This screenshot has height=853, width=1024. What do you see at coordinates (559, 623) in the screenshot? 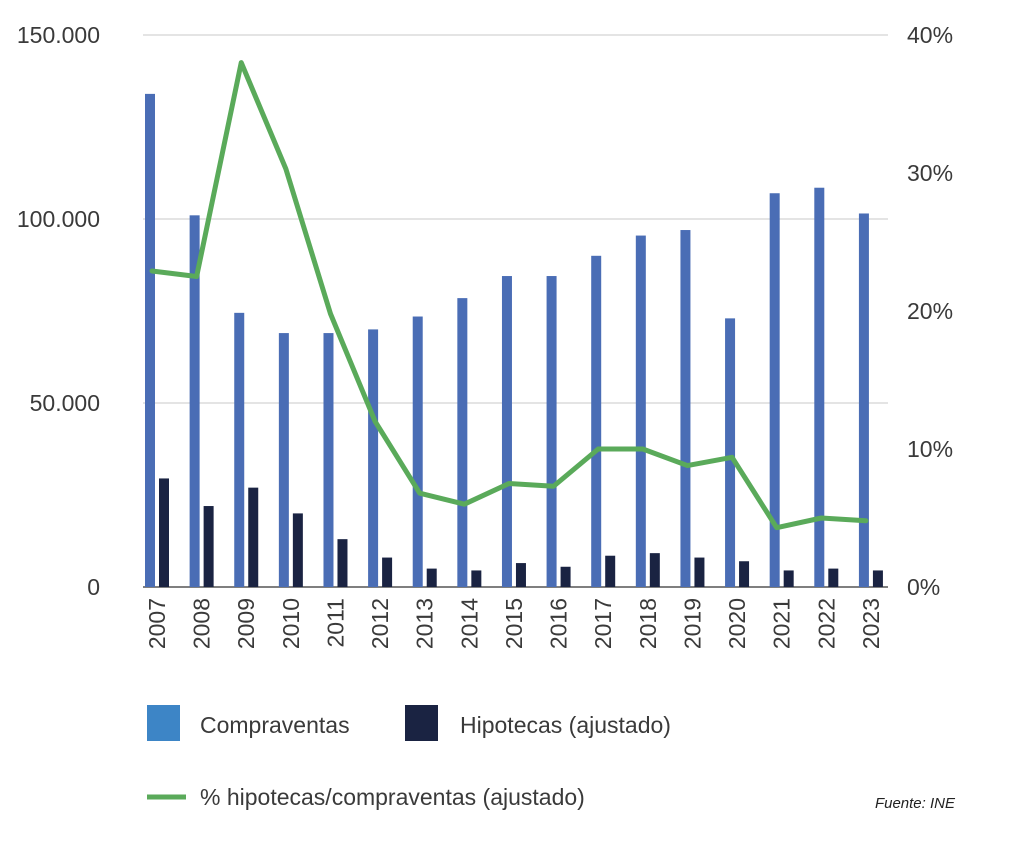
I see `x-tick-label: 2016` at bounding box center [559, 623].